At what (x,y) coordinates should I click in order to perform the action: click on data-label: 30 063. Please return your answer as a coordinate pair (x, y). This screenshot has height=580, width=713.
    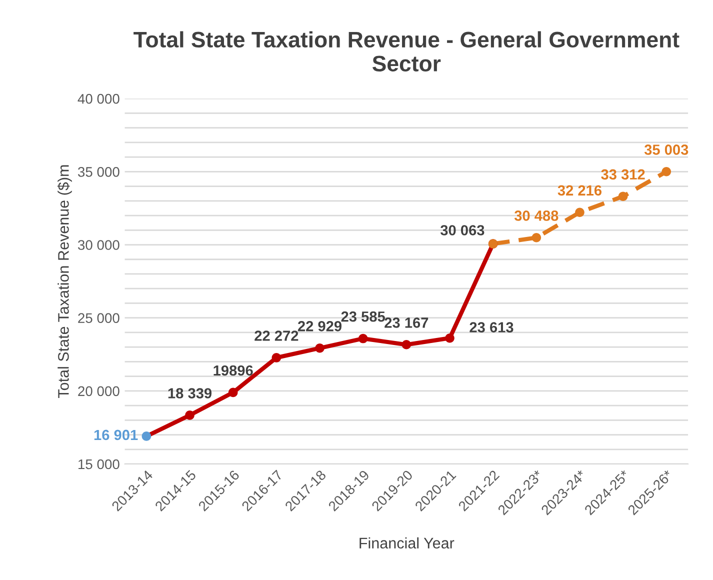
    Looking at the image, I should click on (462, 230).